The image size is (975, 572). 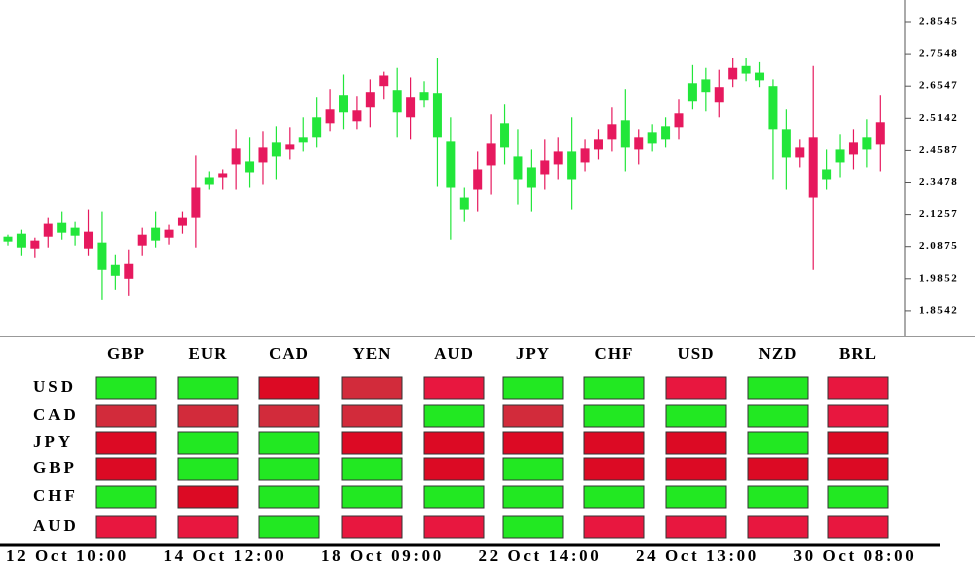 I want to click on row-label: USD, so click(x=54, y=386).